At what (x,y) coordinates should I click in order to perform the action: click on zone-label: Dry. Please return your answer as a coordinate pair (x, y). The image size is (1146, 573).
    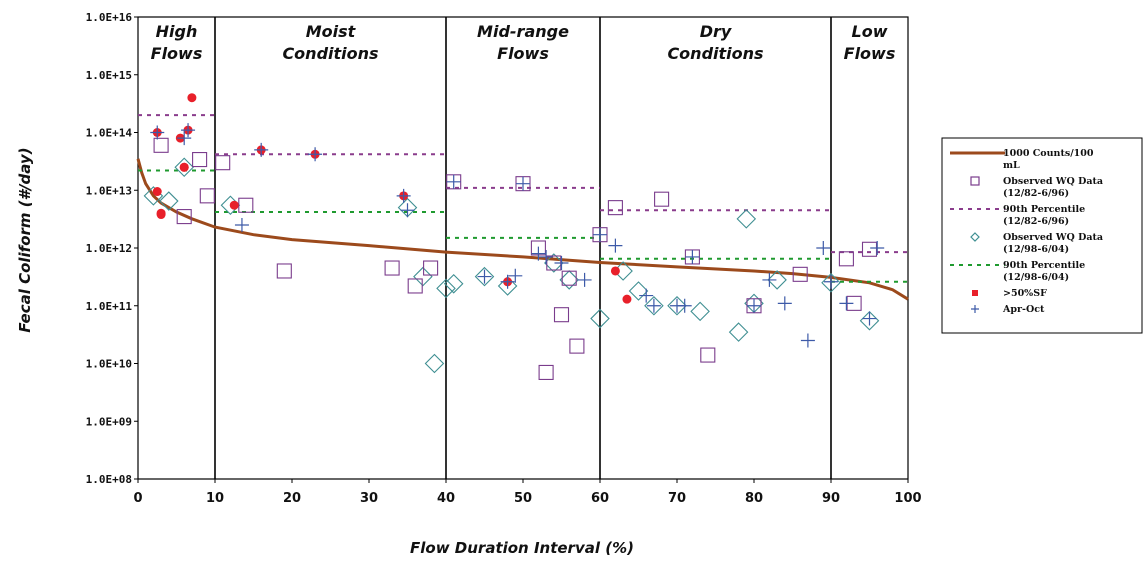
    Looking at the image, I should click on (716, 31).